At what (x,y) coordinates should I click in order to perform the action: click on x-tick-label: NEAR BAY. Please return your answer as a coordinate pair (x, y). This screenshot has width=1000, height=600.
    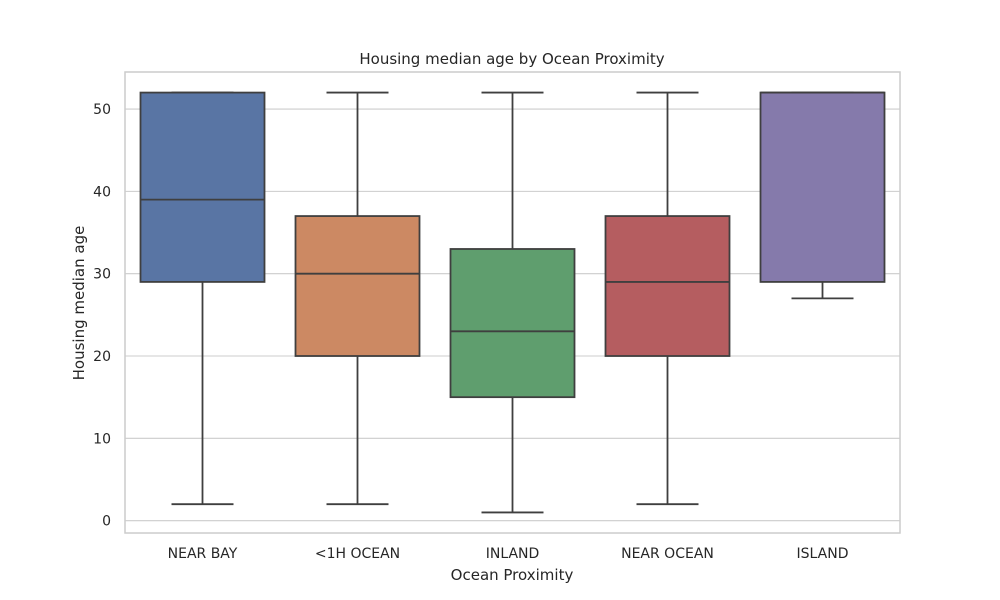
    Looking at the image, I should click on (203, 554).